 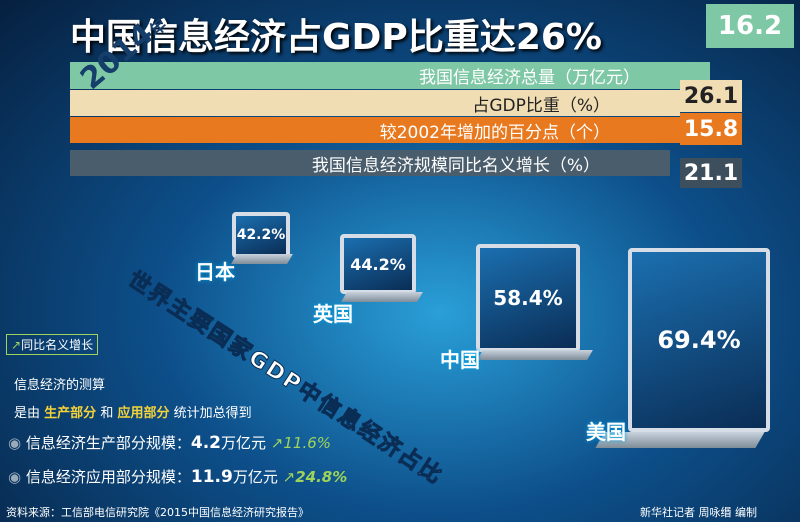 What do you see at coordinates (70, 413) in the screenshot?
I see `note-highlight: 生产部分` at bounding box center [70, 413].